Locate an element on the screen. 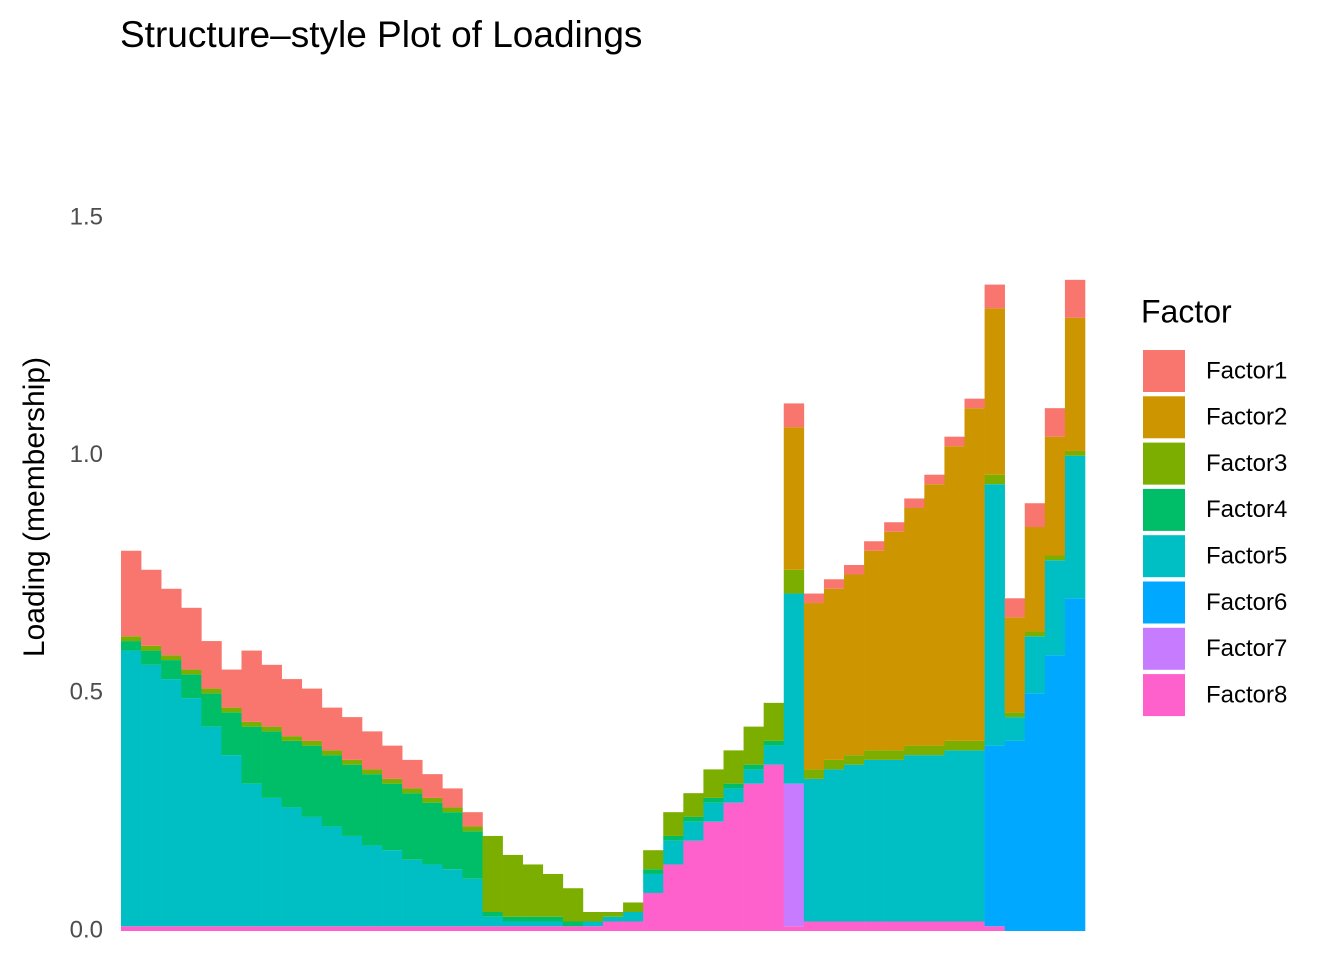  chart-title: Structure–style Plot of Loadings is located at coordinates (381, 34).